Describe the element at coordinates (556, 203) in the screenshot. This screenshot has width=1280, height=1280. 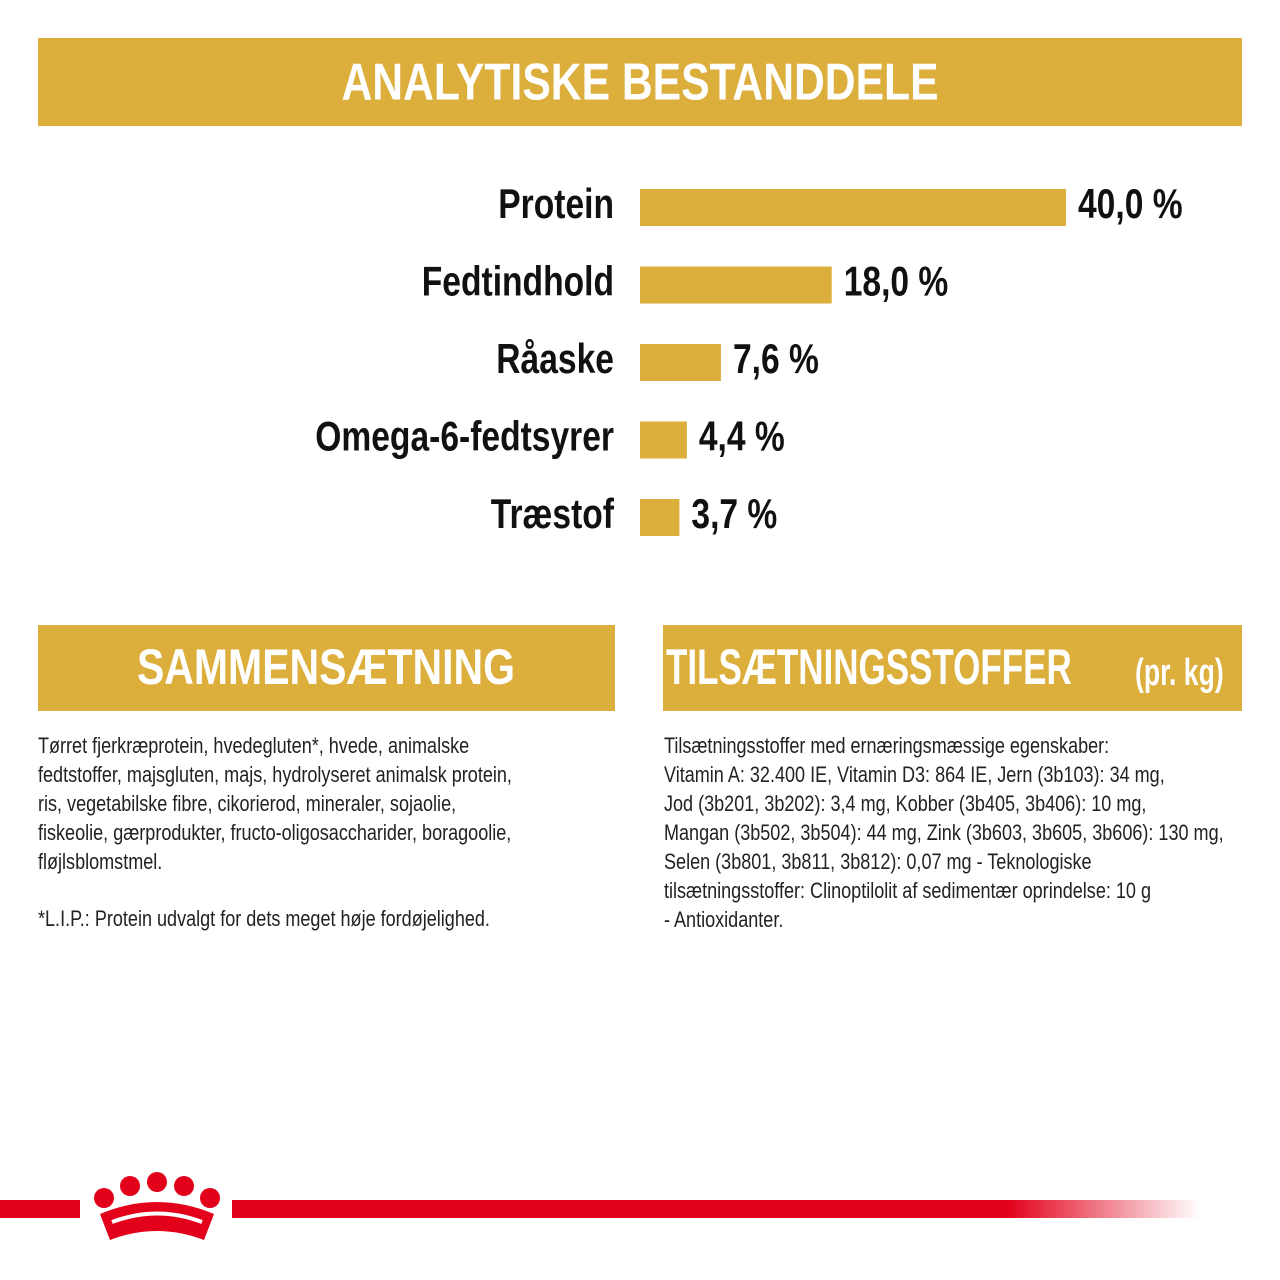
I see `category-label: Protein` at that location.